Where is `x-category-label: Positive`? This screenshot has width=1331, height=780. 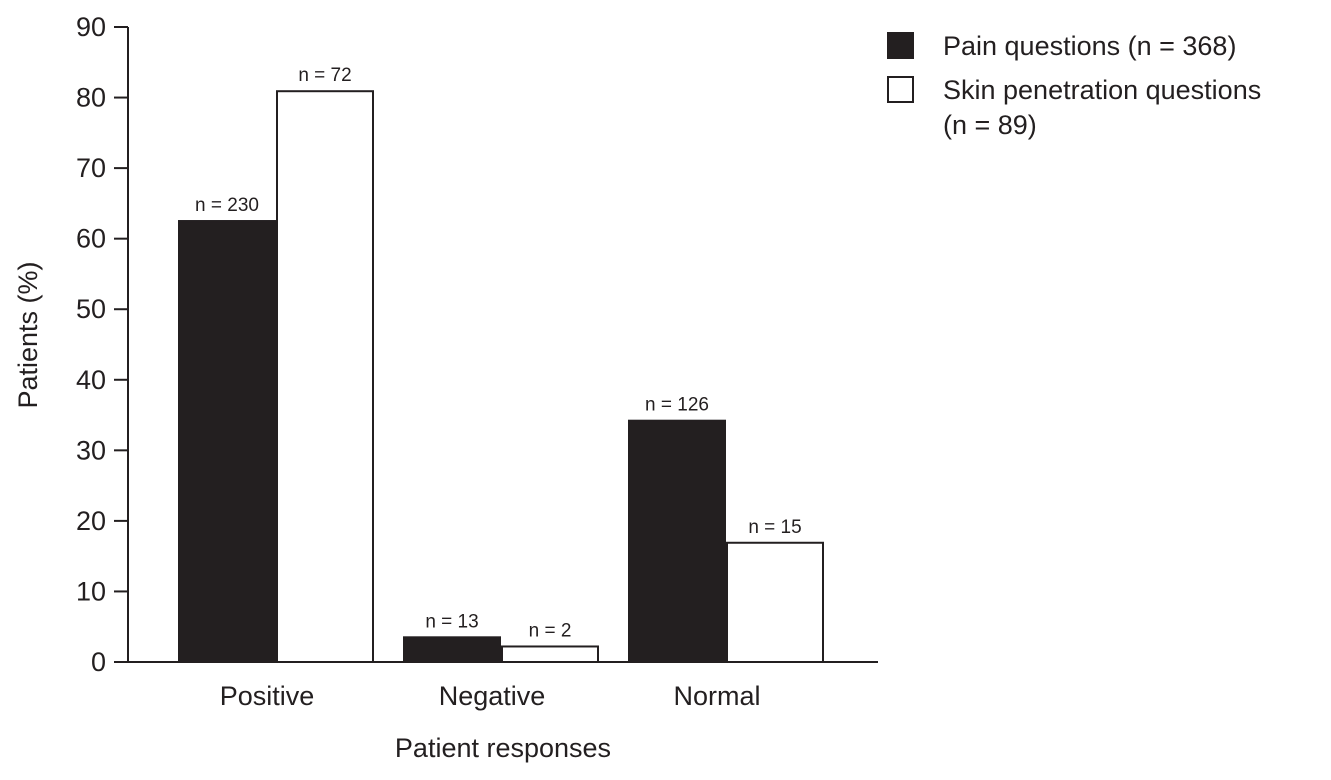 x-category-label: Positive is located at coordinates (267, 696).